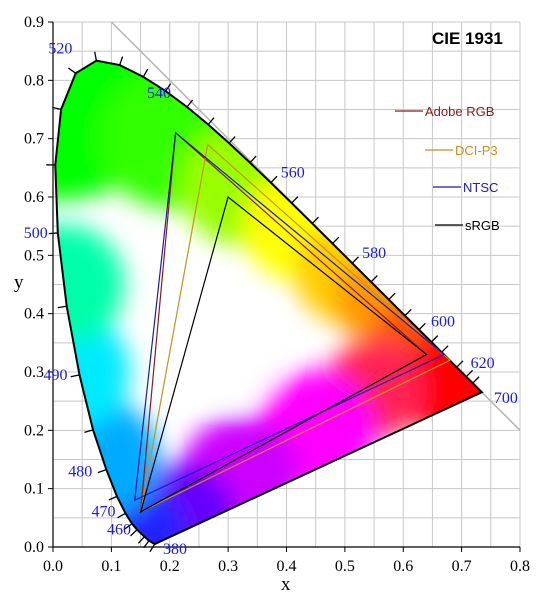 Image resolution: width=542 pixels, height=599 pixels. Describe the element at coordinates (34, 197) in the screenshot. I see `y-tick-label: 0.6` at that location.